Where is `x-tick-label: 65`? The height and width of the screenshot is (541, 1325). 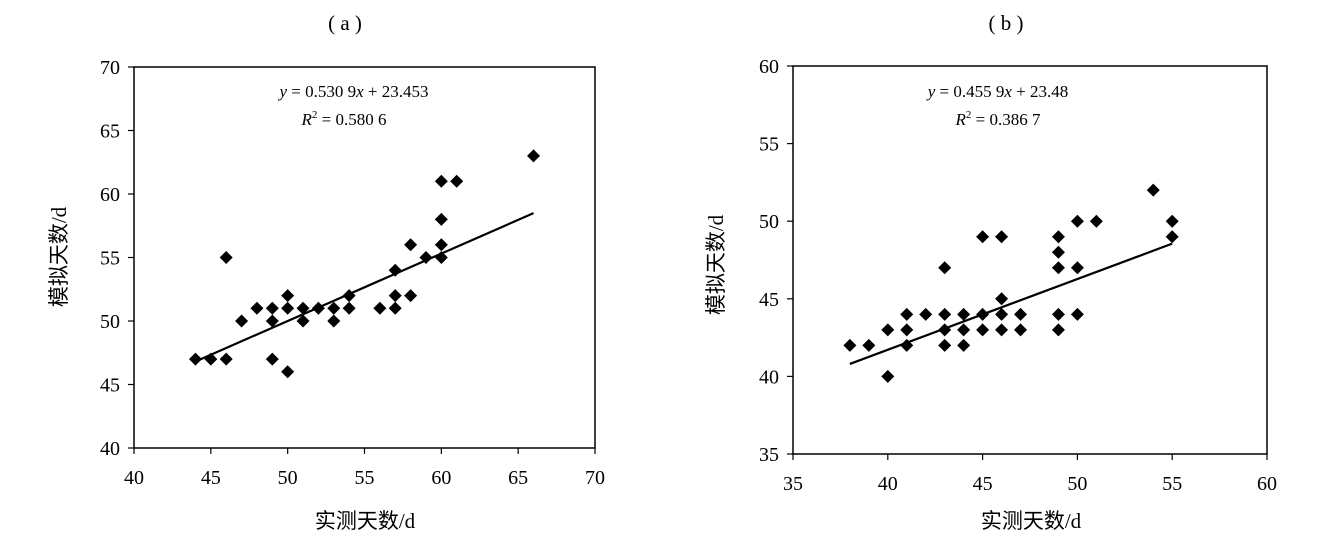
x-tick-label: 65 is located at coordinates (518, 478).